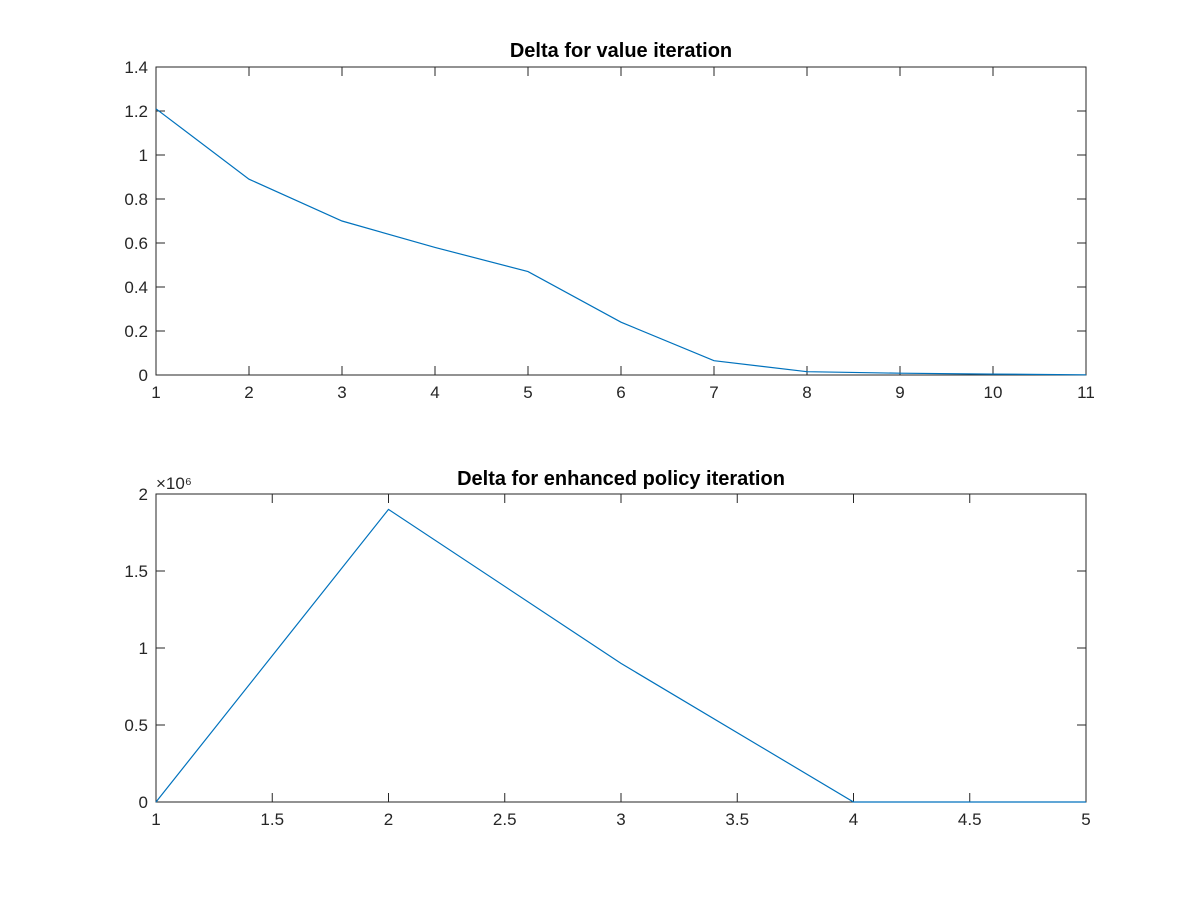  What do you see at coordinates (136, 571) in the screenshot?
I see `y-tick-label: 1.5` at bounding box center [136, 571].